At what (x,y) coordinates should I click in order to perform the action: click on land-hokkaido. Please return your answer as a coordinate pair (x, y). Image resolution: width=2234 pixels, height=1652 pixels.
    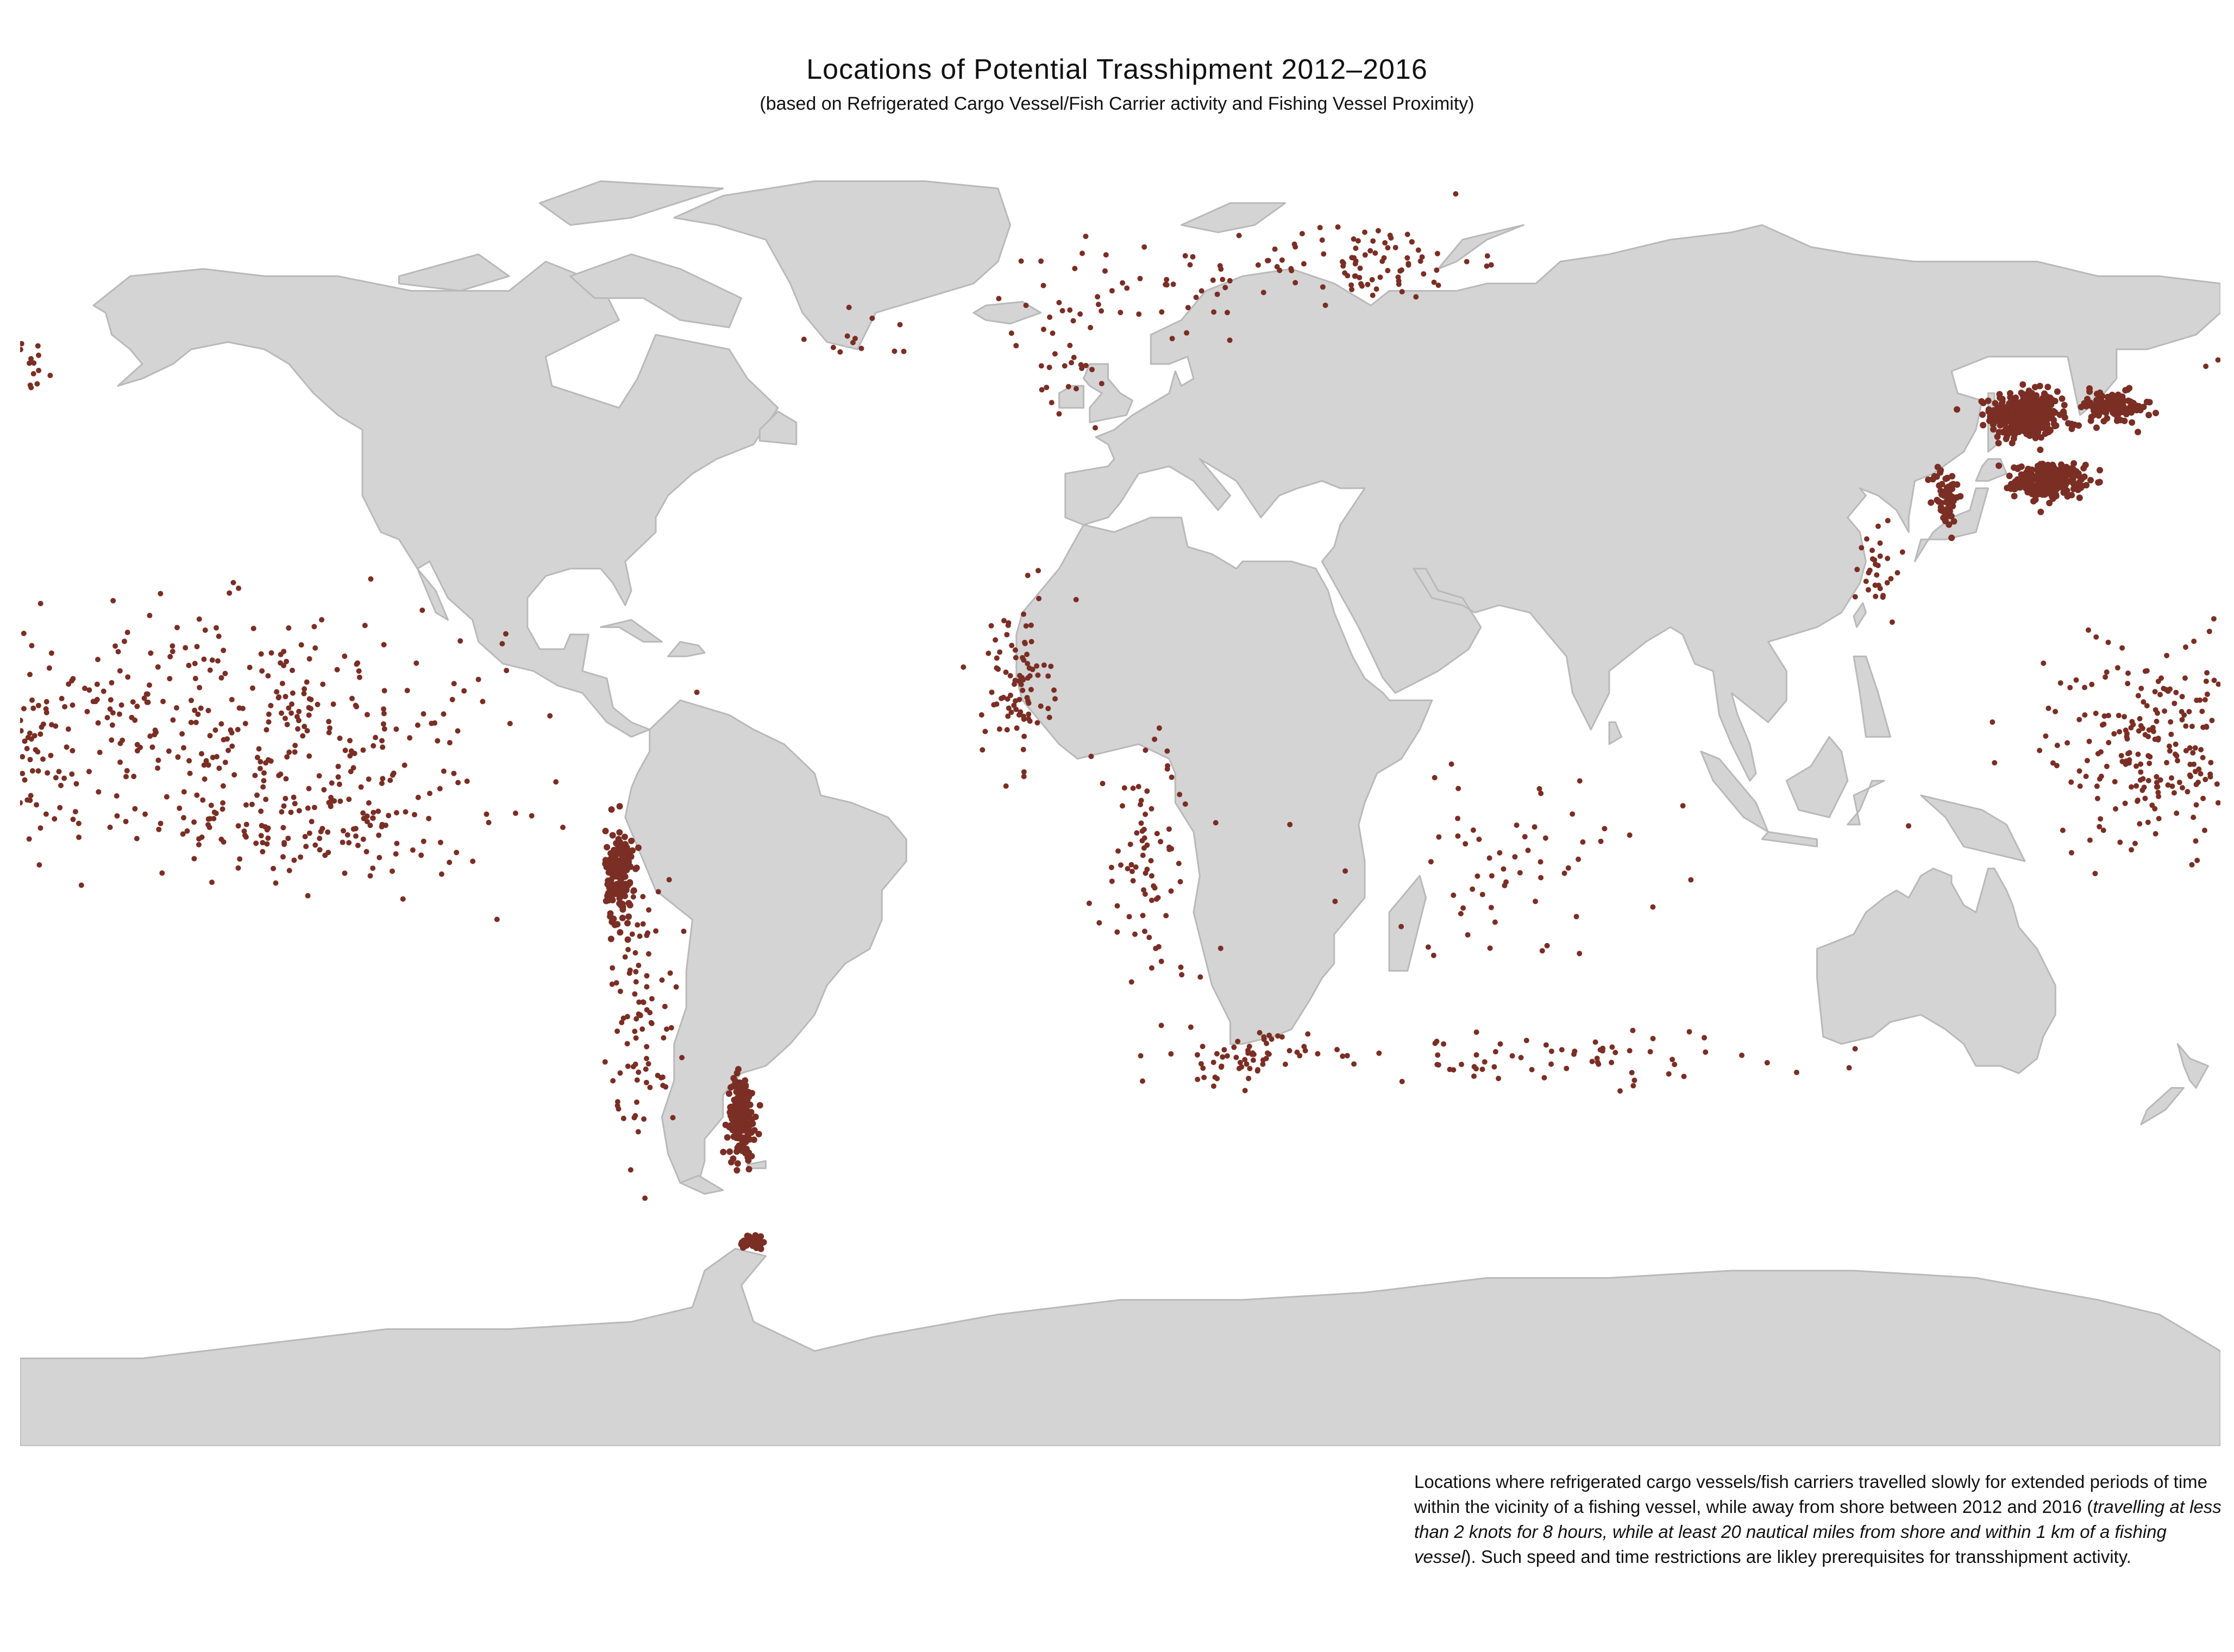
    Looking at the image, I should click on (1991, 470).